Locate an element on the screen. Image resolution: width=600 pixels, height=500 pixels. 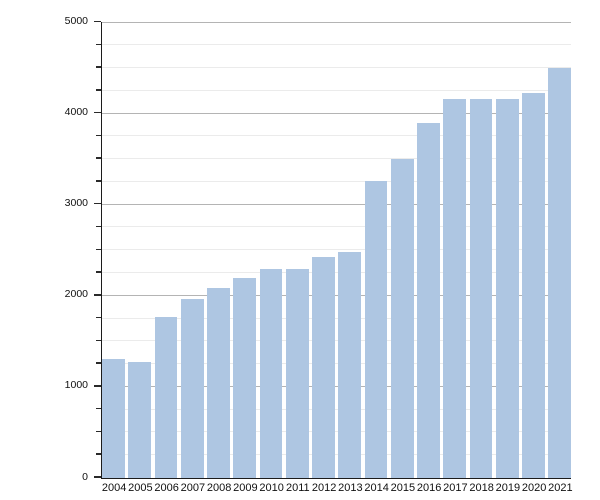
x-axis-tick-label: 2011 is located at coordinates (298, 488).